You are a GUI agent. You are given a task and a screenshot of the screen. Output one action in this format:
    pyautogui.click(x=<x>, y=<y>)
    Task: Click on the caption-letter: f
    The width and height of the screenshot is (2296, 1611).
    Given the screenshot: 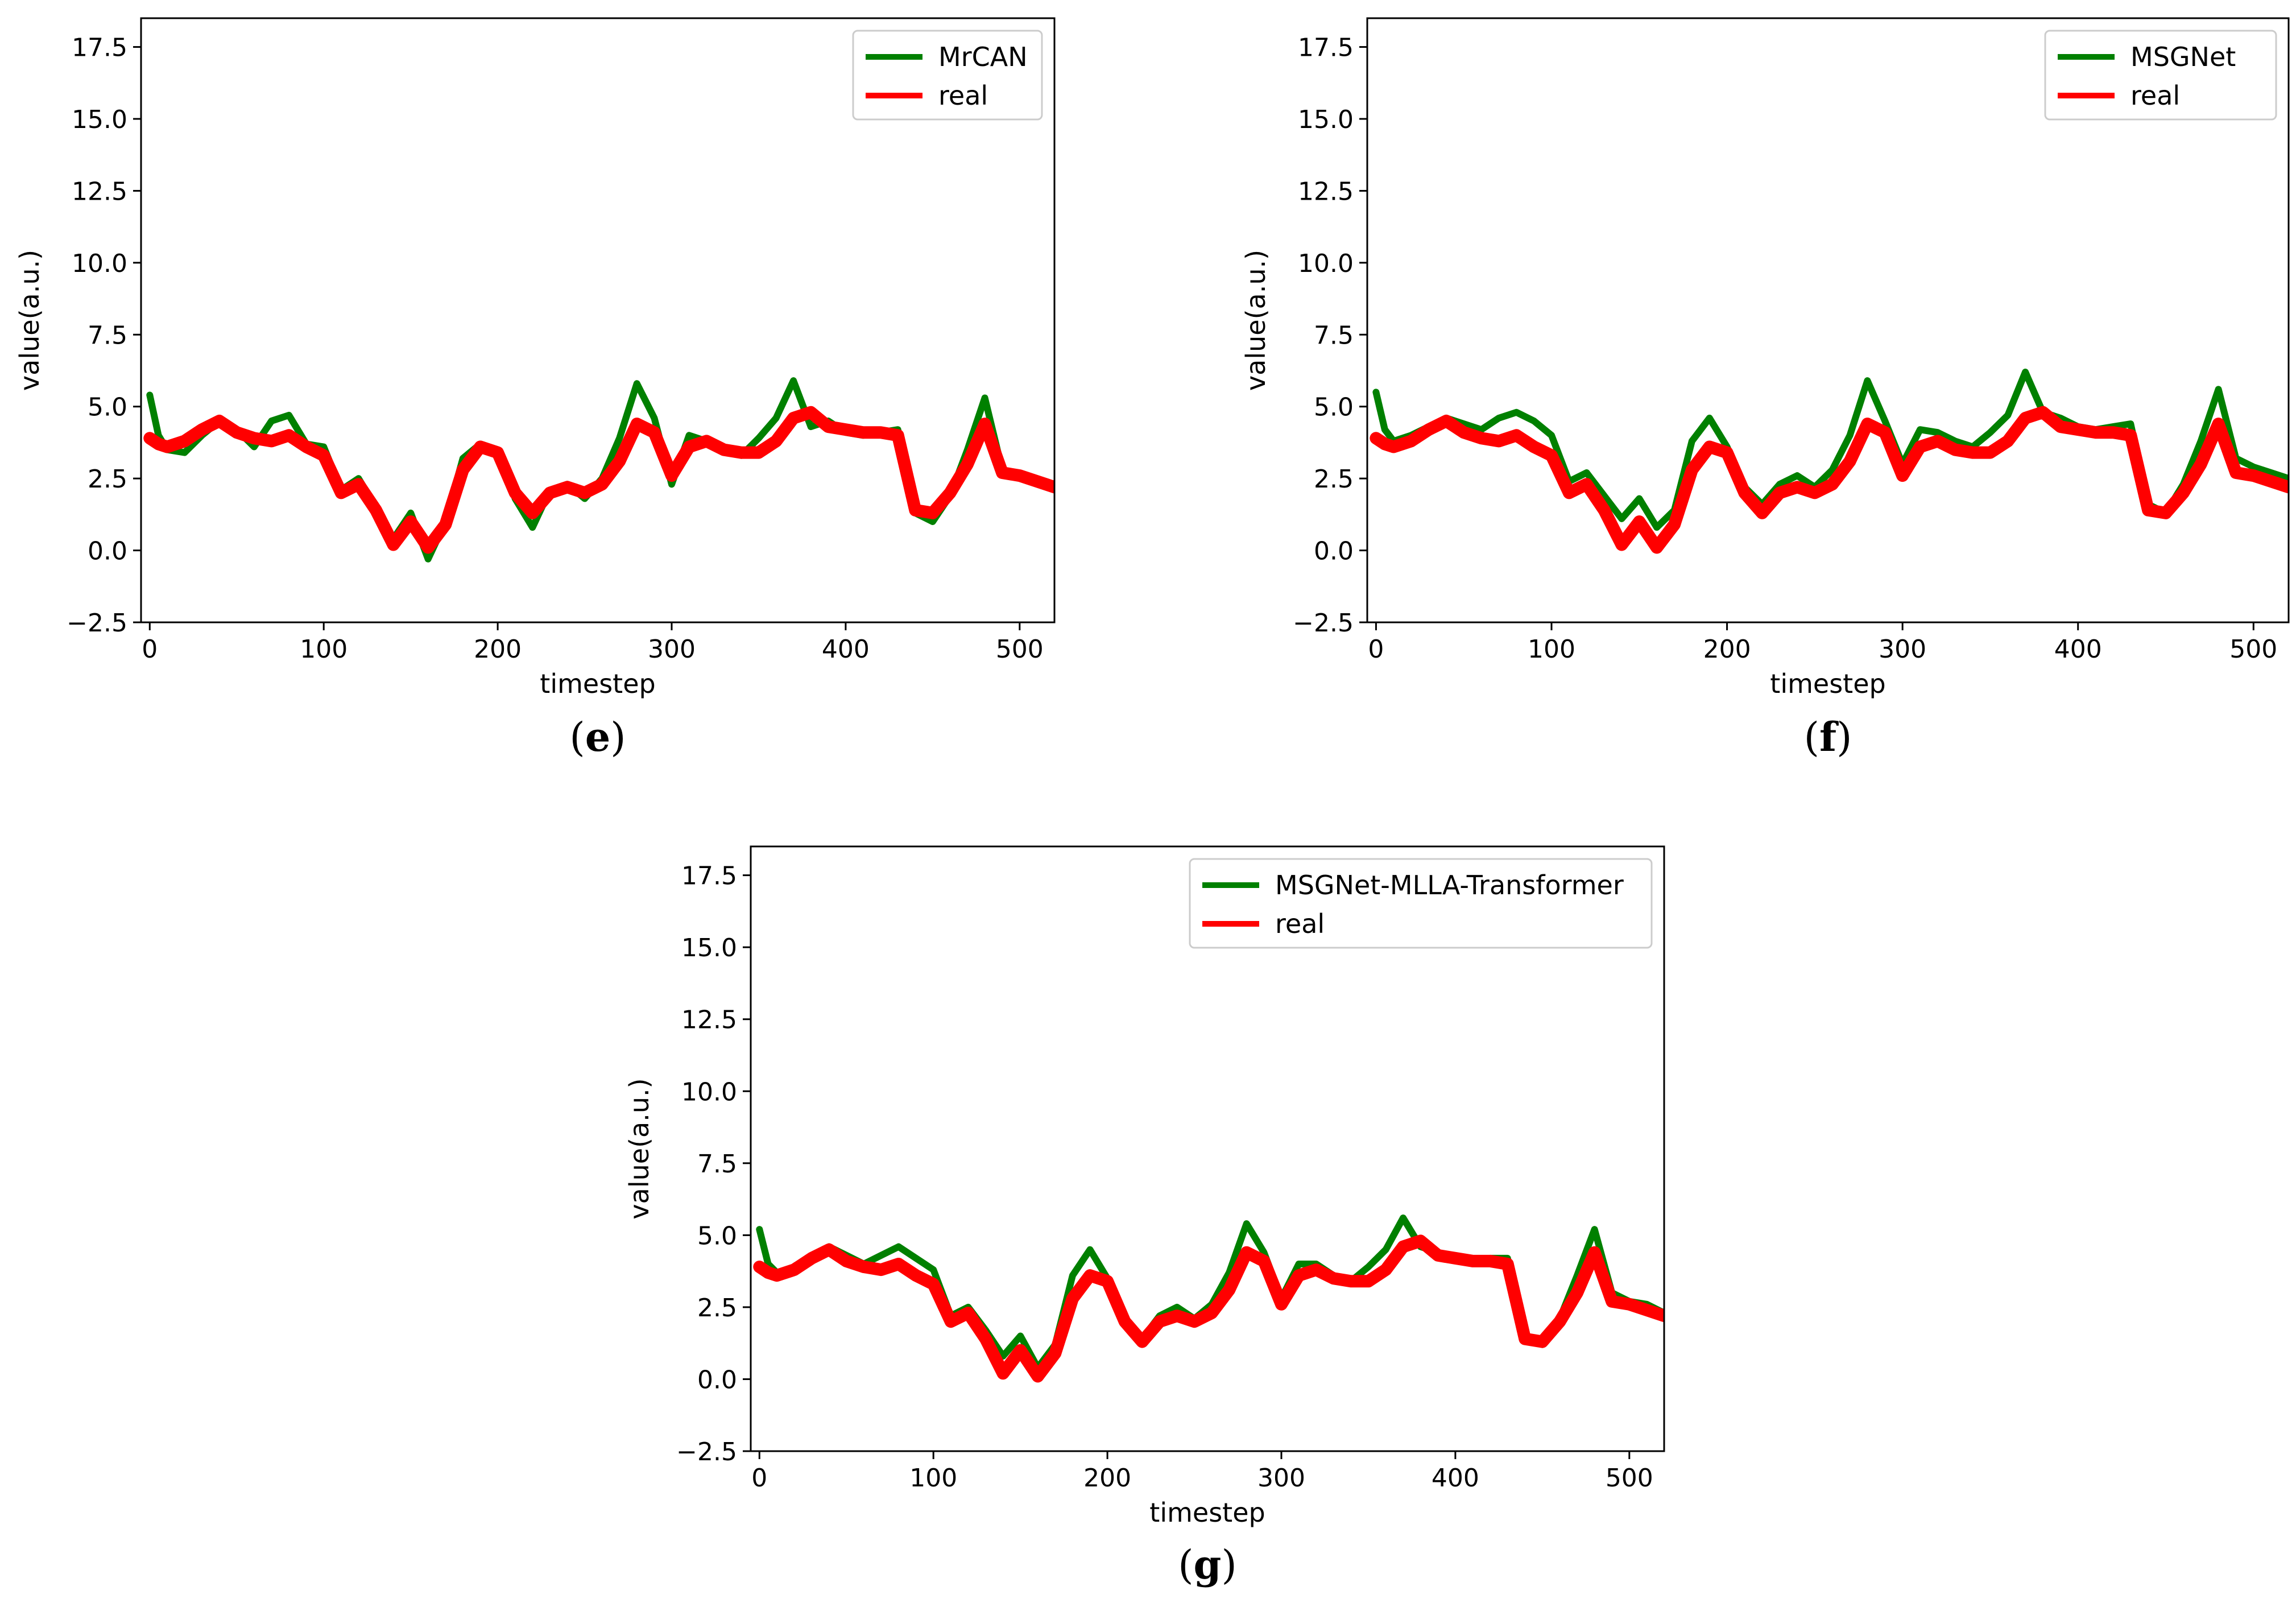 What is the action you would take?
    pyautogui.click(x=1829, y=737)
    